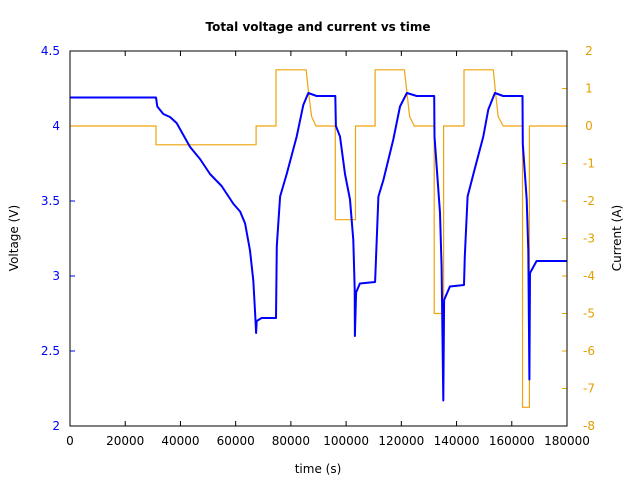 This screenshot has width=640, height=480. I want to click on y-right-tick-label: -7, so click(589, 389).